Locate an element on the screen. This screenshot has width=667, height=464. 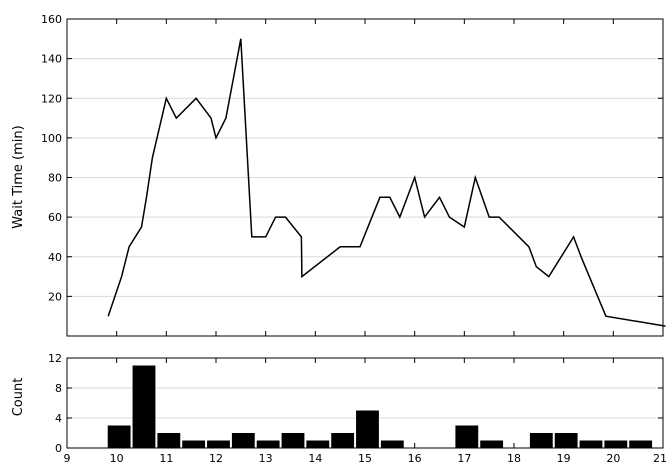
x-tick-label: 18 is located at coordinates (514, 458).